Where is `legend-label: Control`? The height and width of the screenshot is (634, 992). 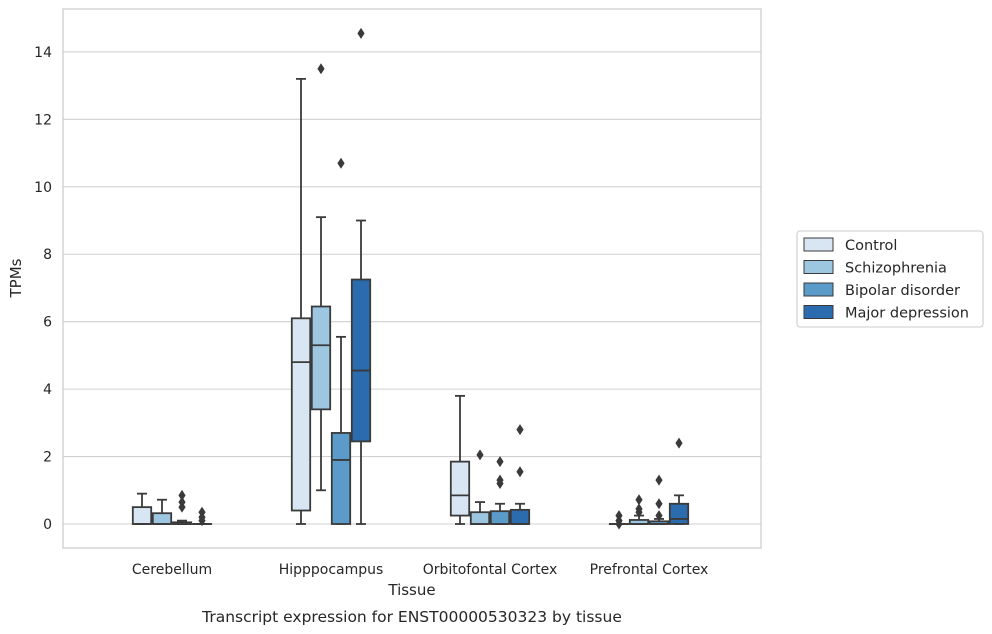
legend-label: Control is located at coordinates (871, 246).